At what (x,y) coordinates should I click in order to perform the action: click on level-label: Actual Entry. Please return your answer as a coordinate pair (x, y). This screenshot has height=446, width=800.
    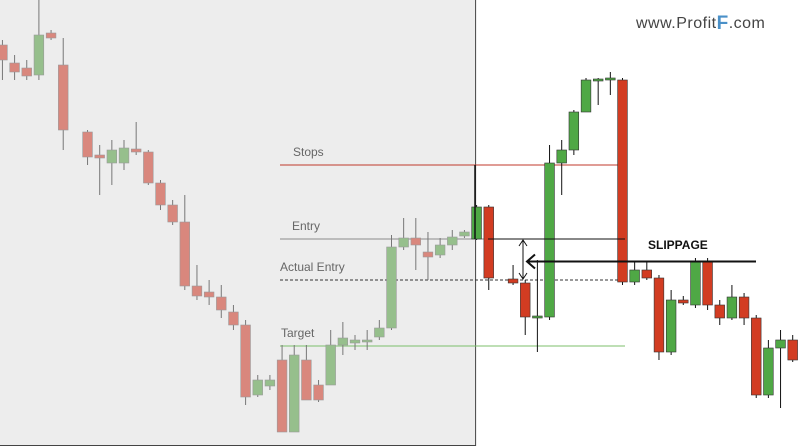
    Looking at the image, I should click on (312, 267).